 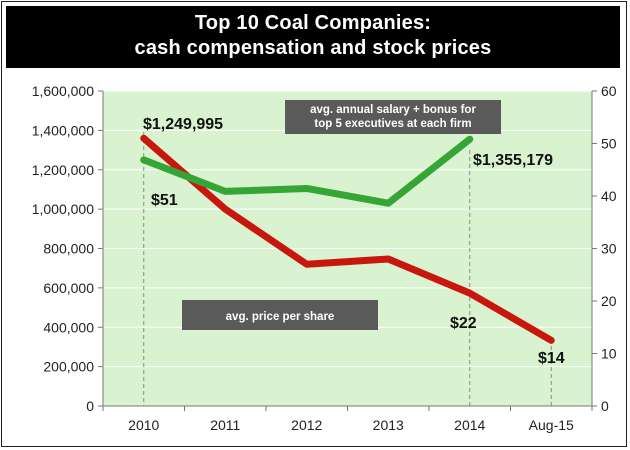 What do you see at coordinates (63, 91) in the screenshot?
I see `y-left-tick-label: 1,600,000` at bounding box center [63, 91].